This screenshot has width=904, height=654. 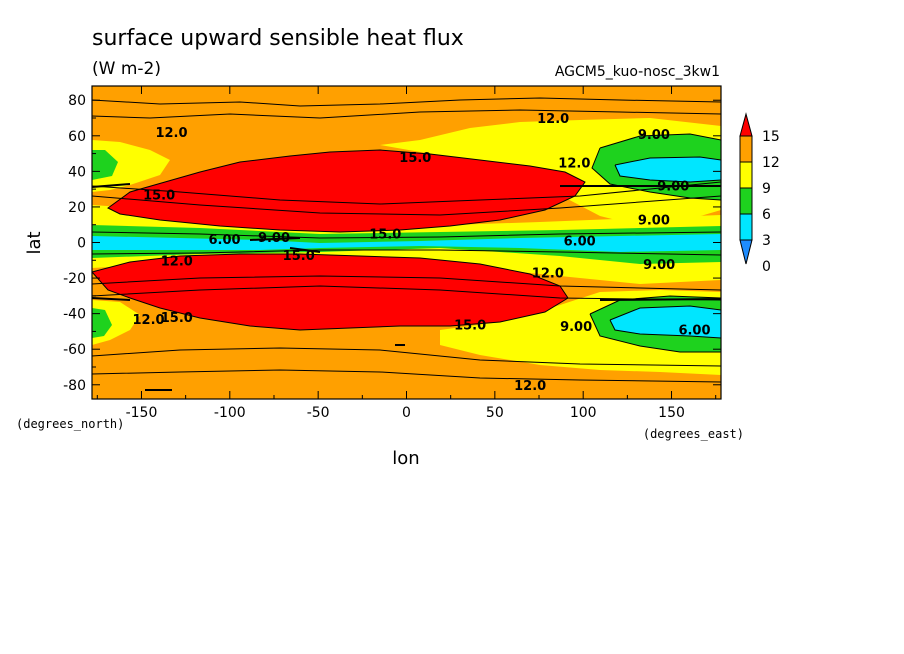 What do you see at coordinates (746, 252) in the screenshot?
I see `colorbar-extend-min` at bounding box center [746, 252].